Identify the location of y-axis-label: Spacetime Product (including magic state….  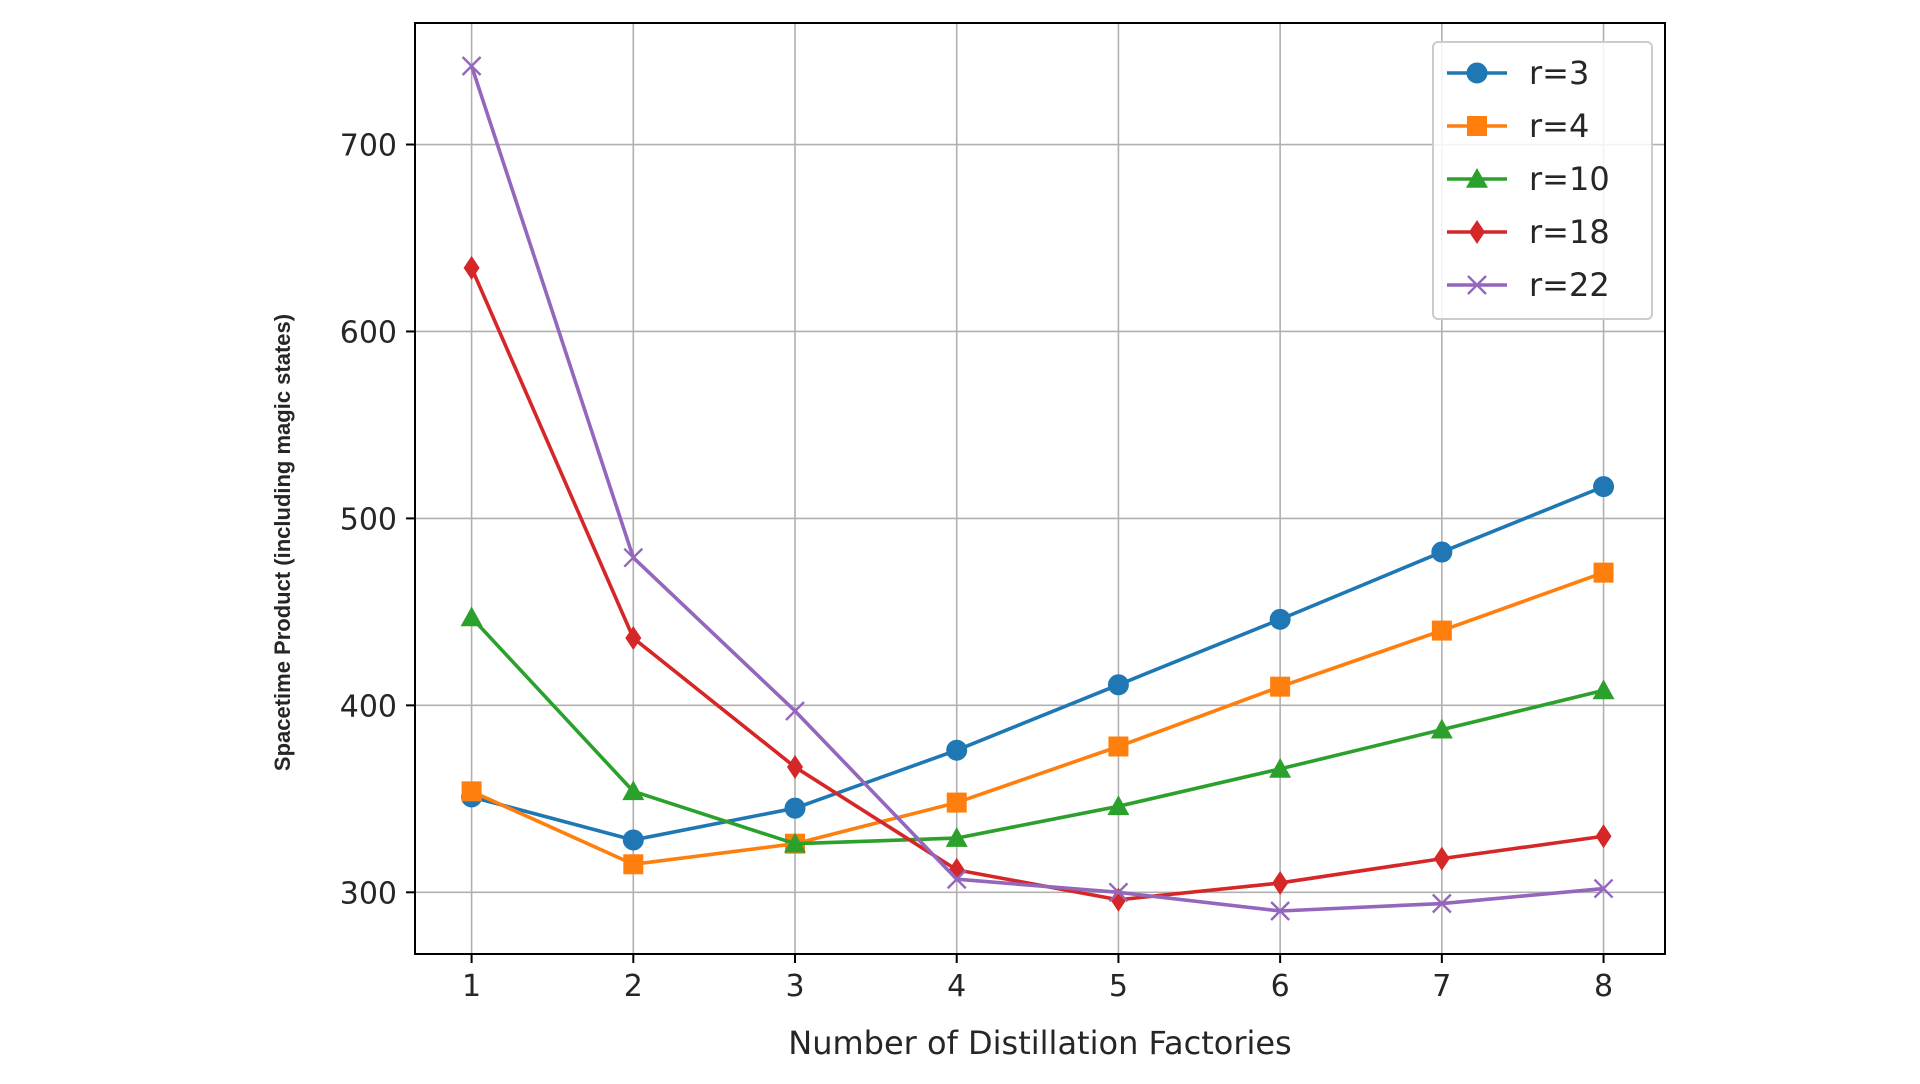
(282, 542).